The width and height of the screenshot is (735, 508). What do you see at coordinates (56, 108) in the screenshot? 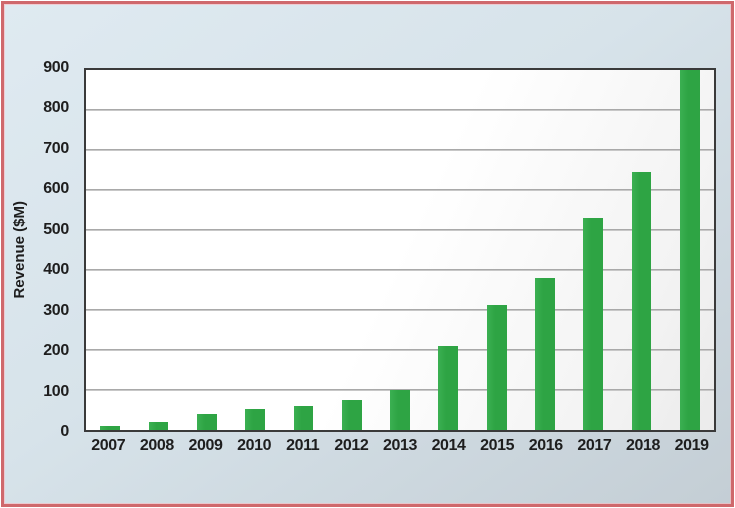
I see `y-tick-label-800: 800` at bounding box center [56, 108].